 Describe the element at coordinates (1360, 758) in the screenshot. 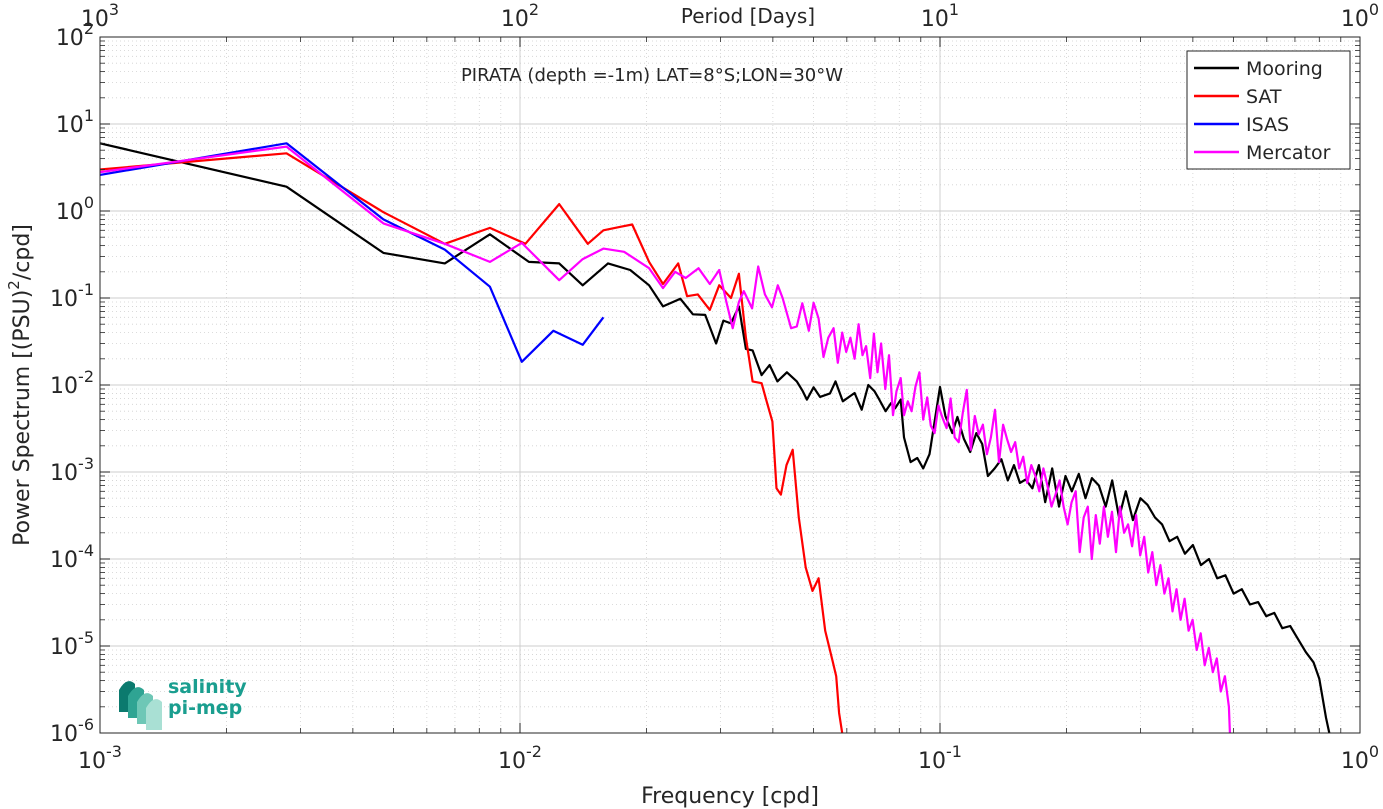

I see `x-tick-label: 10⁰` at that location.